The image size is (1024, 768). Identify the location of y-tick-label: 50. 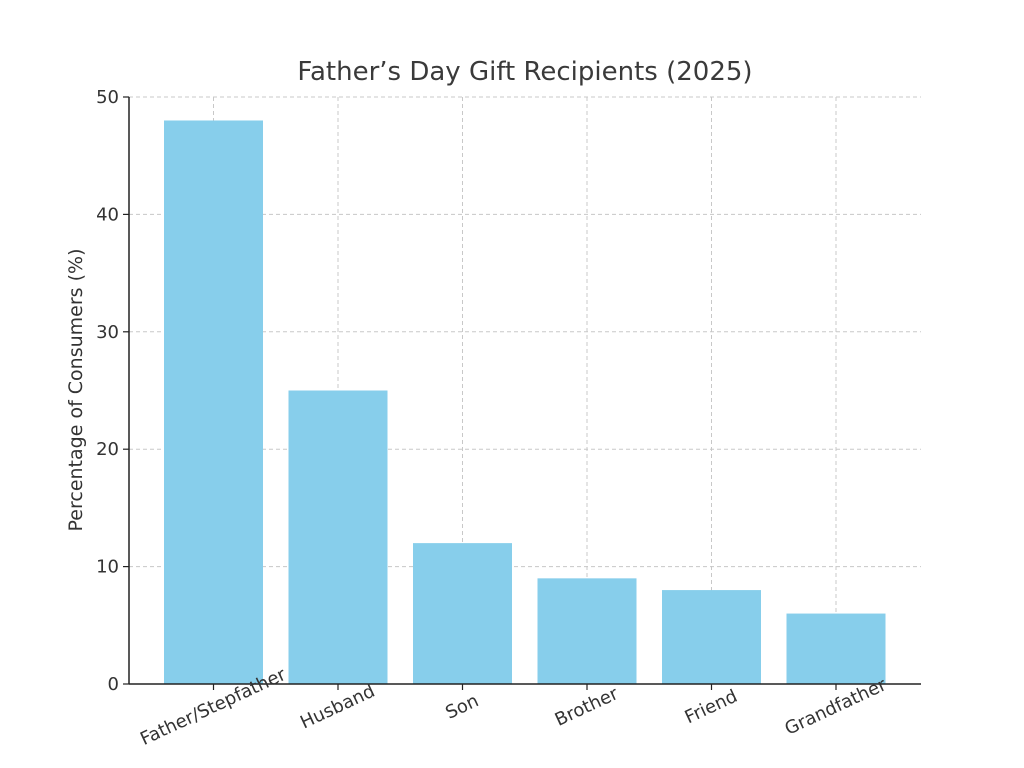
(107, 97).